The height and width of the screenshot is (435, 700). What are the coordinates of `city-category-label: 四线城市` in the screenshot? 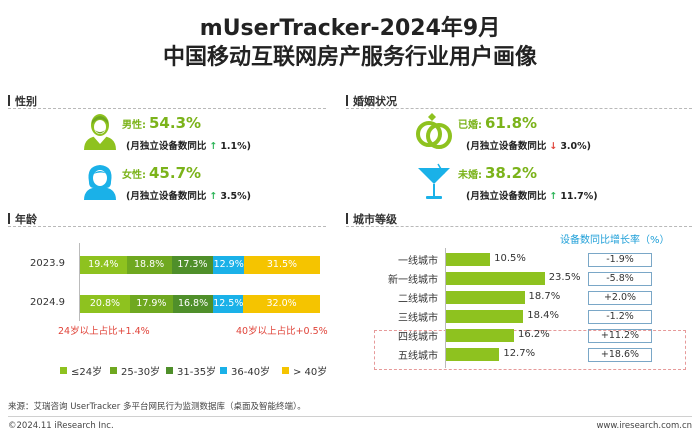 It's located at (418, 337).